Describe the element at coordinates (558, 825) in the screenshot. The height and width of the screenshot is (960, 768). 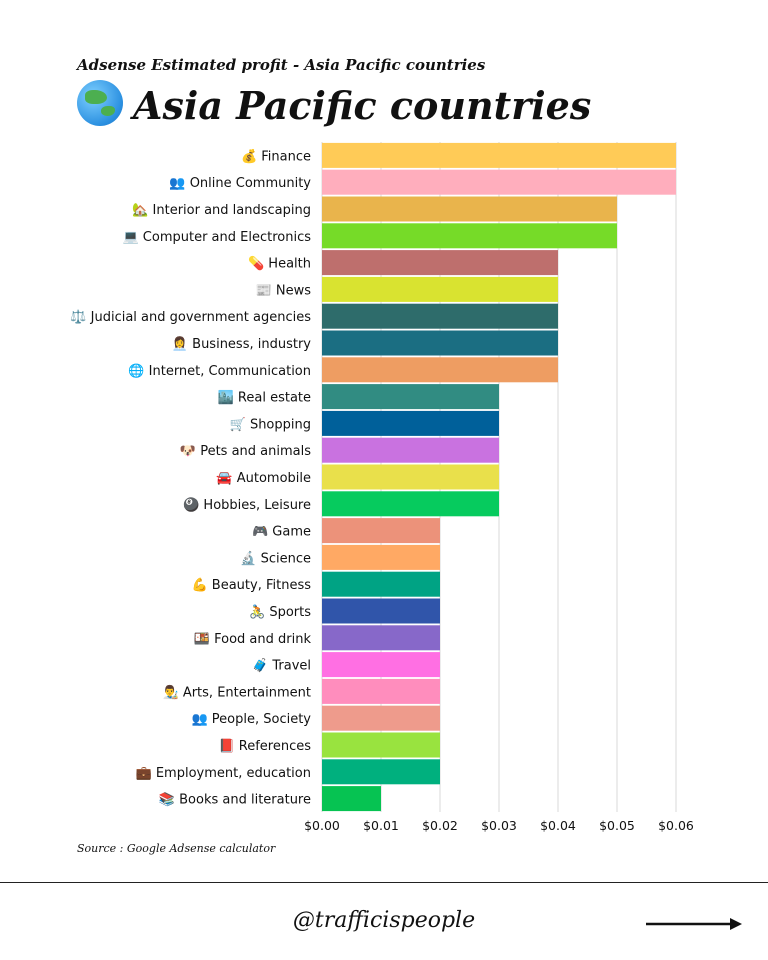
I see `x-tick-label: $0.04` at that location.